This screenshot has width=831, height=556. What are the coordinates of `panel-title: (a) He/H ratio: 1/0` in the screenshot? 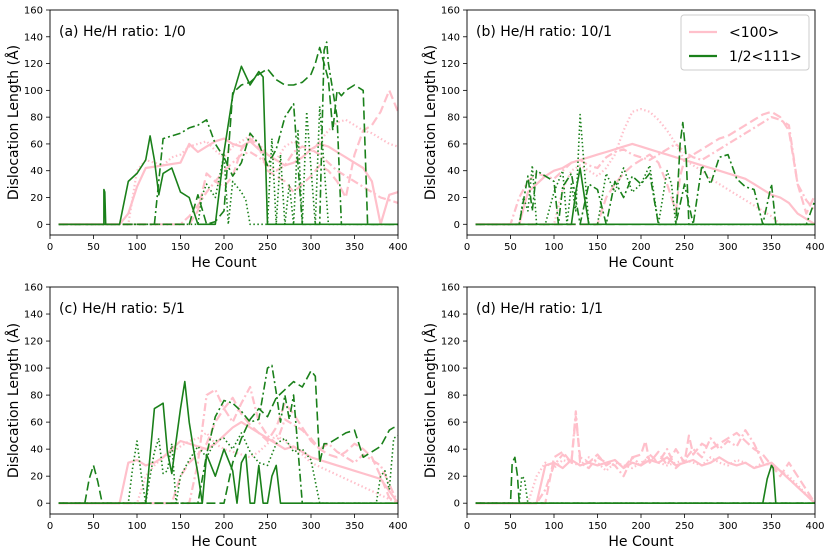 It's located at (122, 32).